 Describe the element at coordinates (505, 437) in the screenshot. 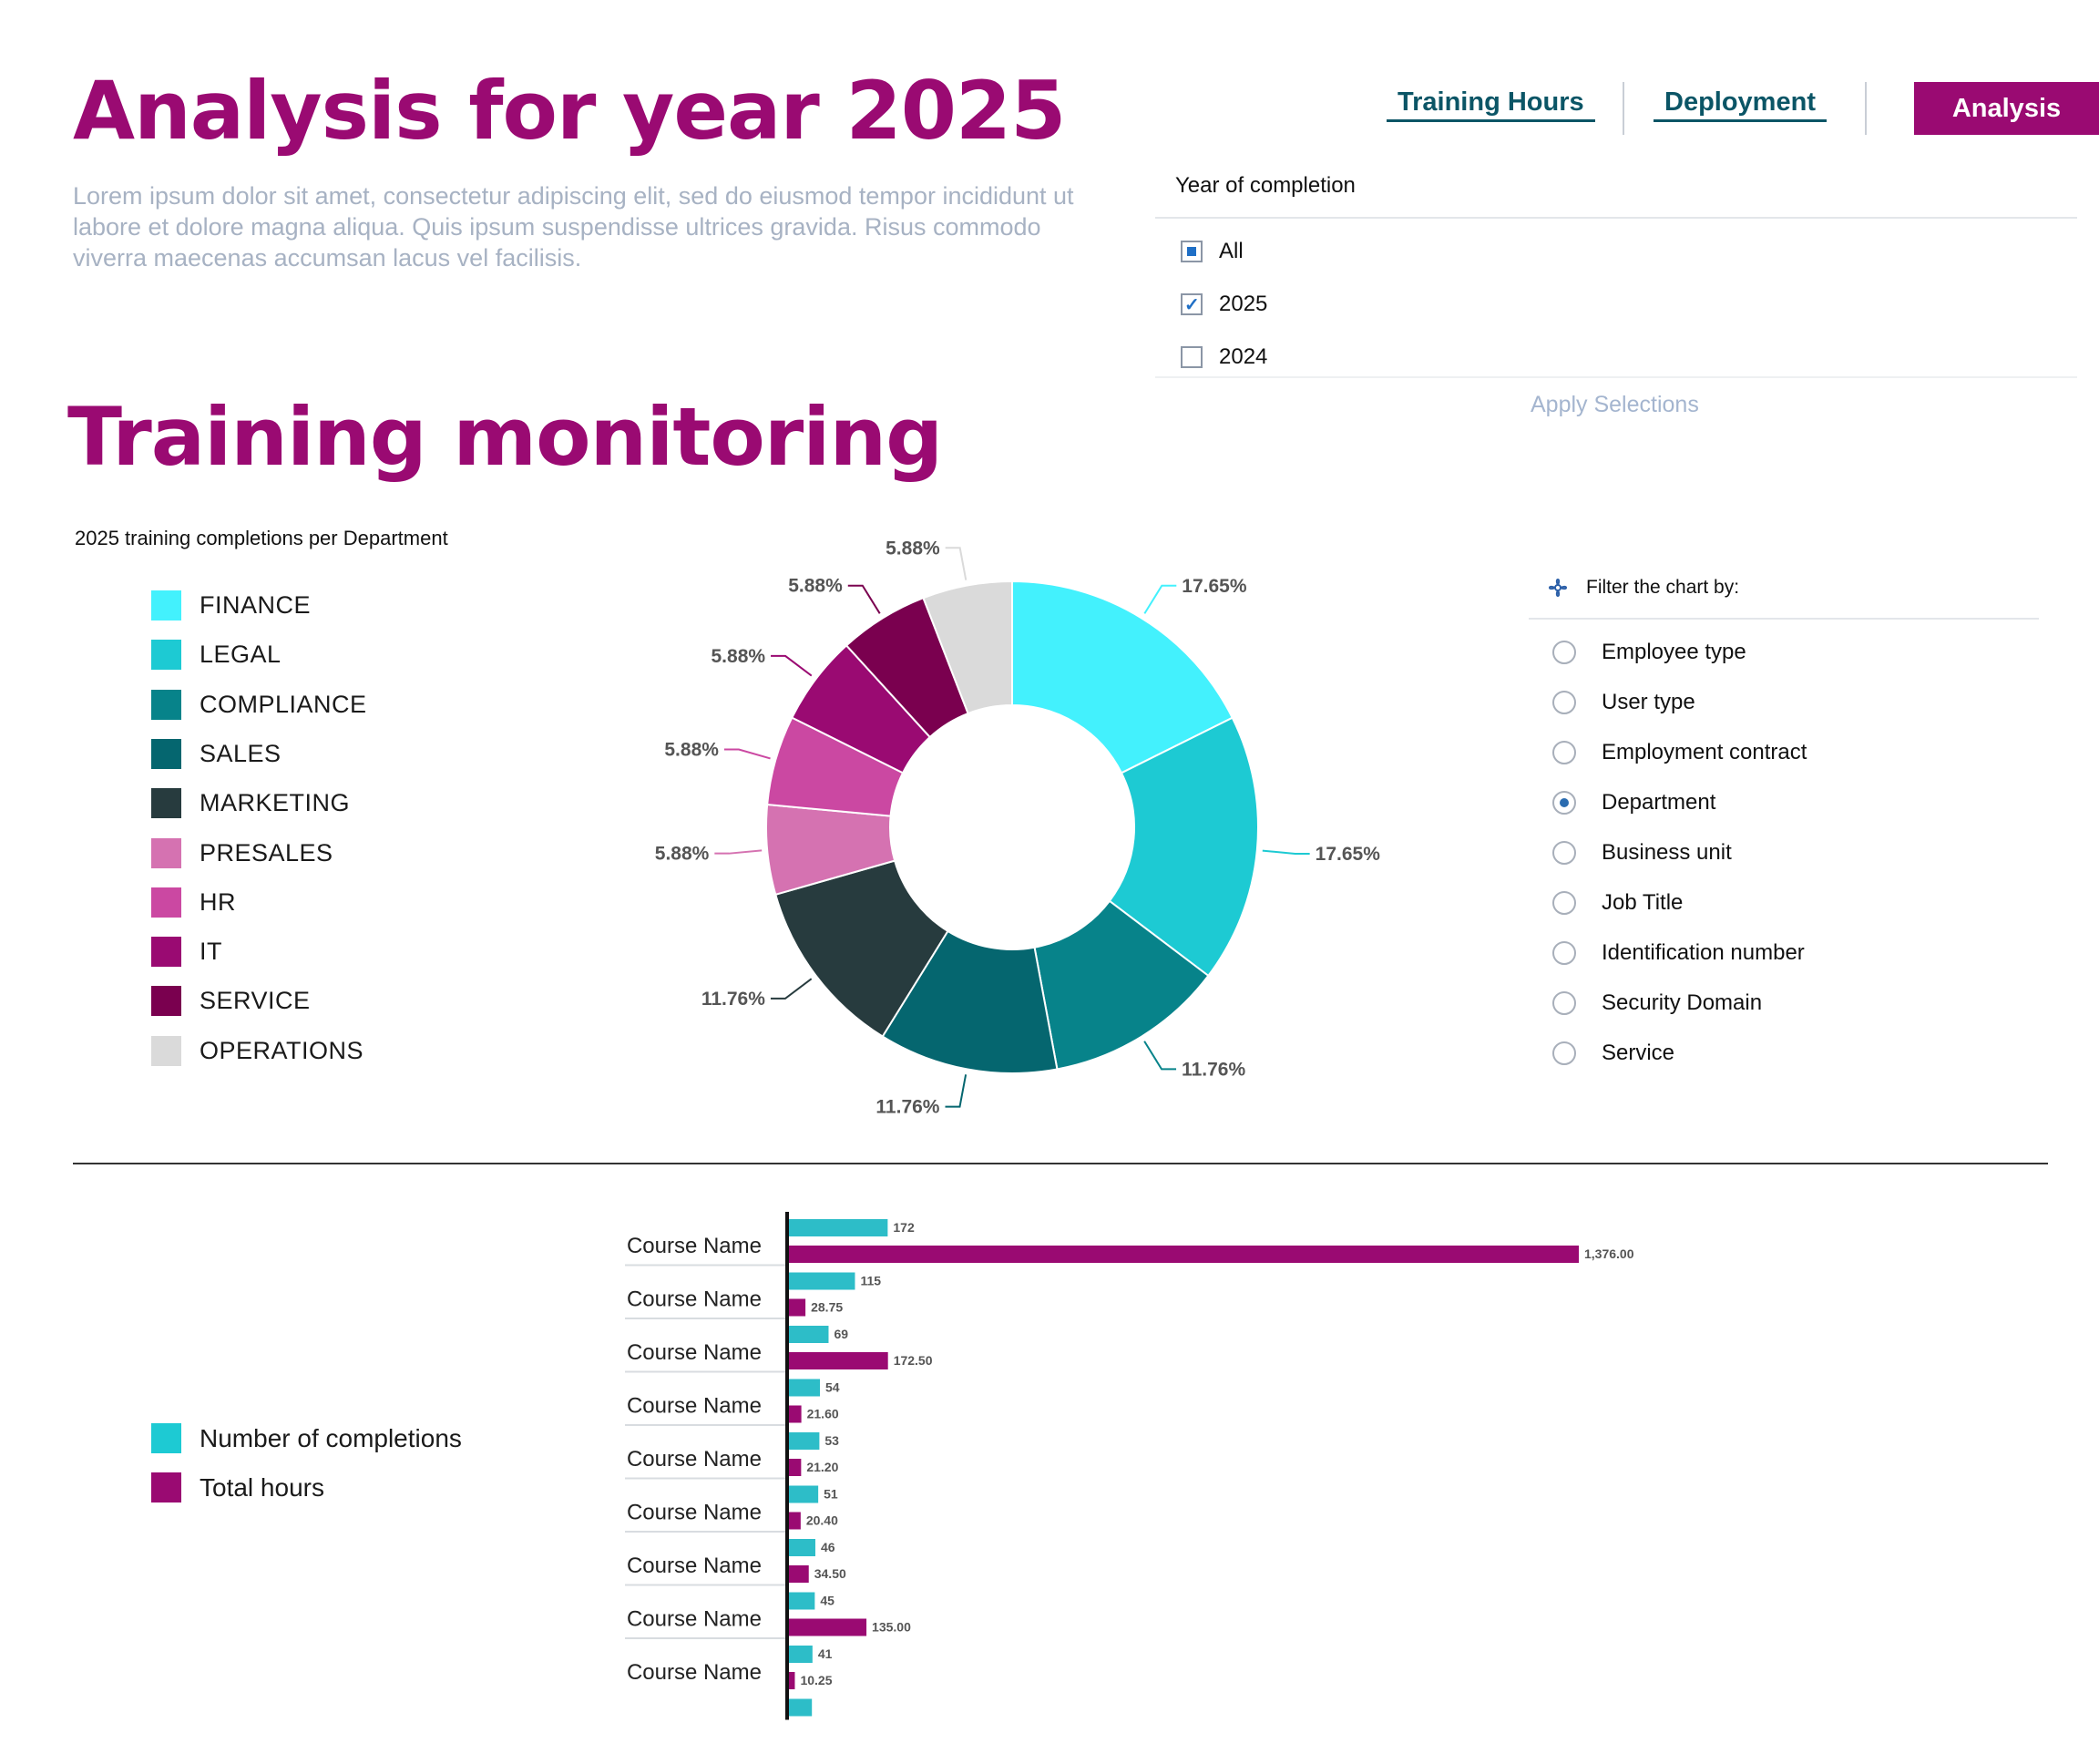

I see `section-title: Training monitoring` at that location.